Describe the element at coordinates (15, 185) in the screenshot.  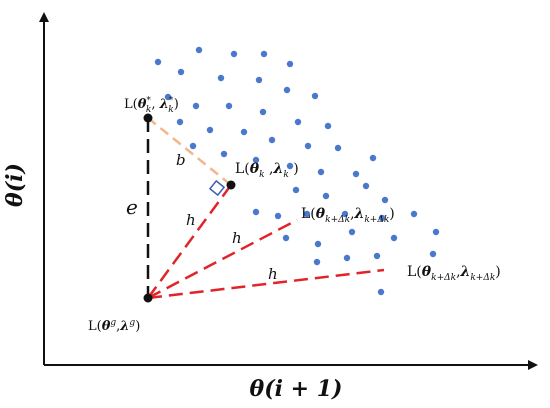
I see `y-axis-label: θ(i)` at that location.